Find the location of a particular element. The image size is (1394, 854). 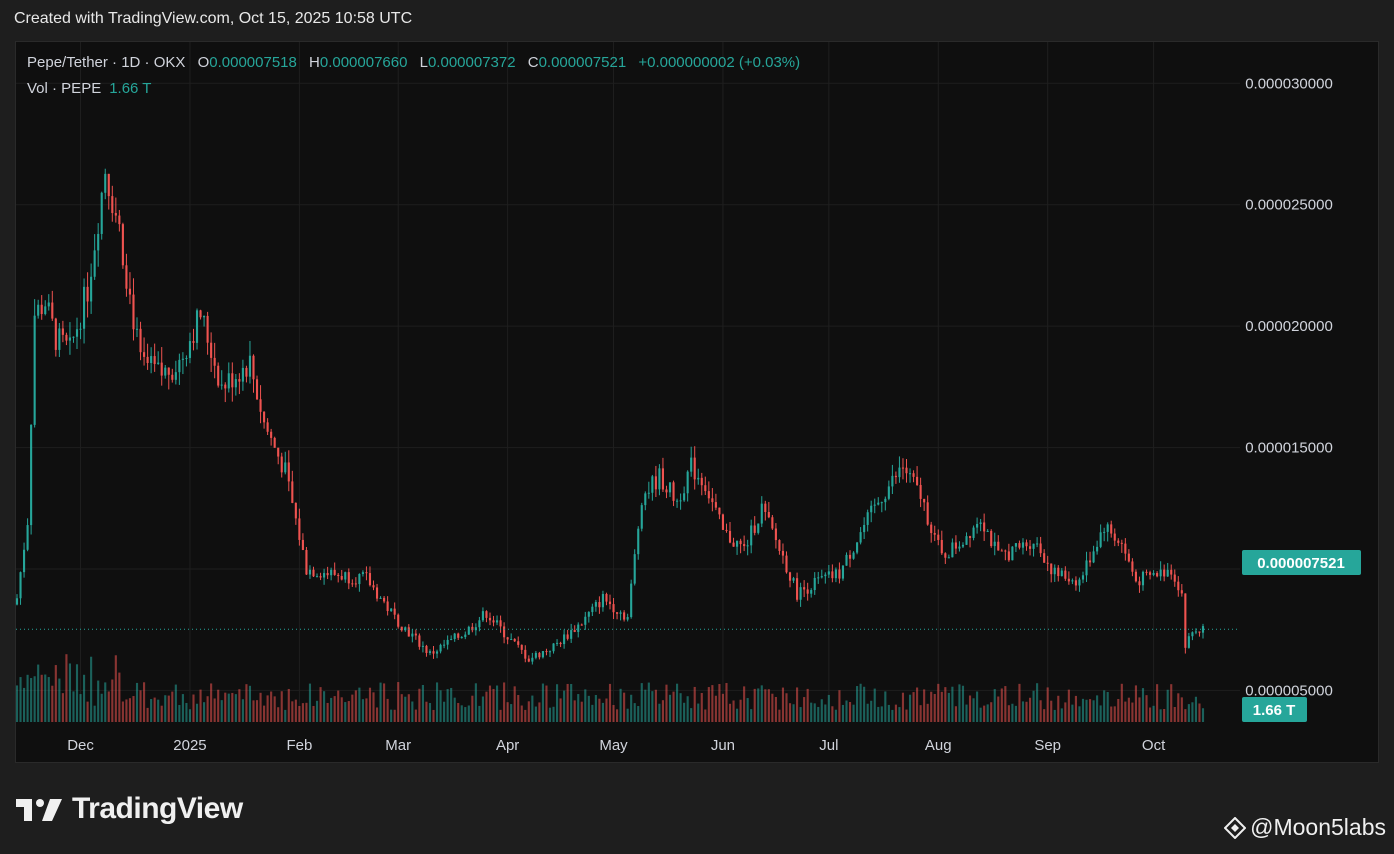

high-label: H is located at coordinates (314, 62).